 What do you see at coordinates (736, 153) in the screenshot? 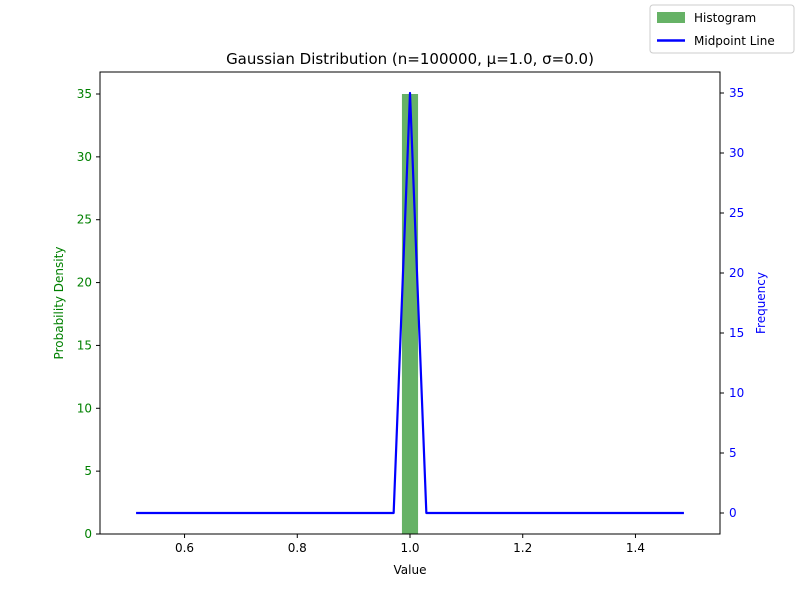
I see `y-right-tick-label: 30` at bounding box center [736, 153].